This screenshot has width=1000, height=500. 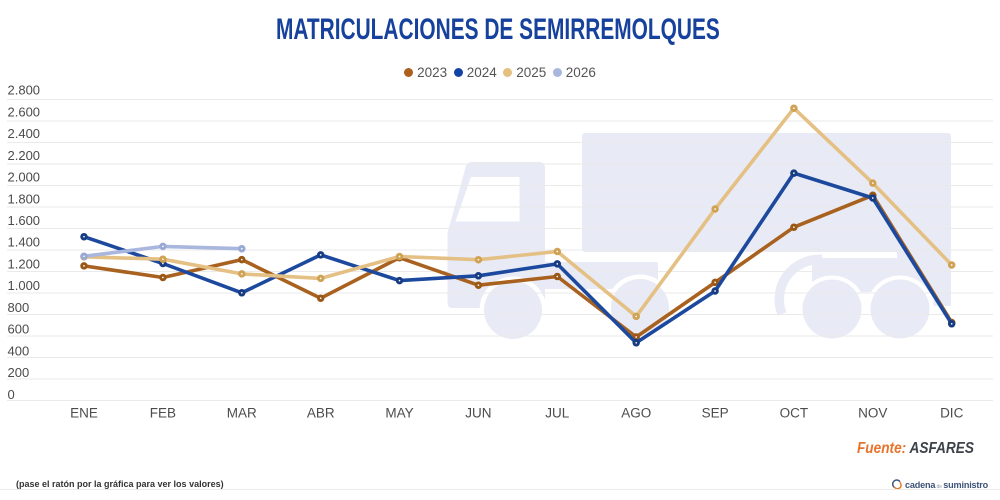 What do you see at coordinates (399, 413) in the screenshot?
I see `svg-text: MAY` at bounding box center [399, 413].